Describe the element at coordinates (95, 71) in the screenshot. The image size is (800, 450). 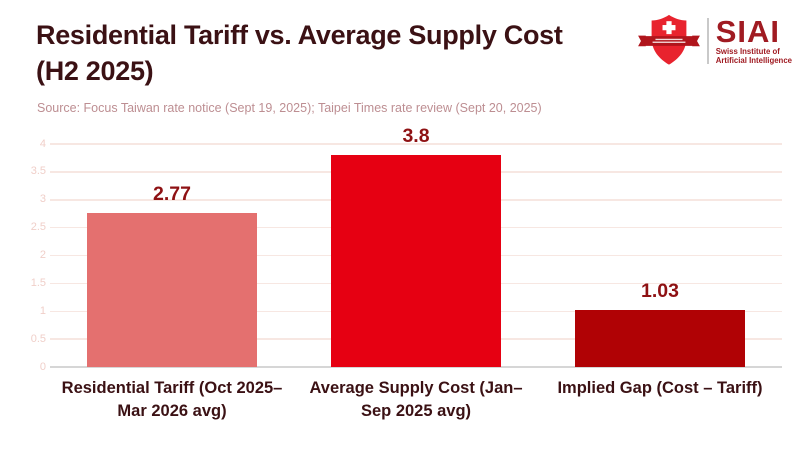
I see `page-title-line2: (H2 2025)` at that location.